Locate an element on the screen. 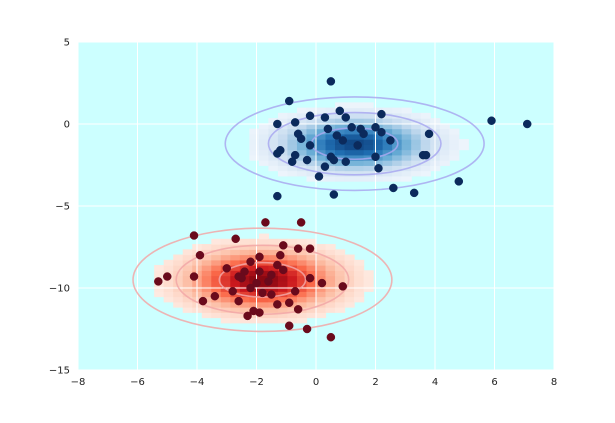 The image size is (615, 423). x-tick-label: 4 is located at coordinates (435, 382).